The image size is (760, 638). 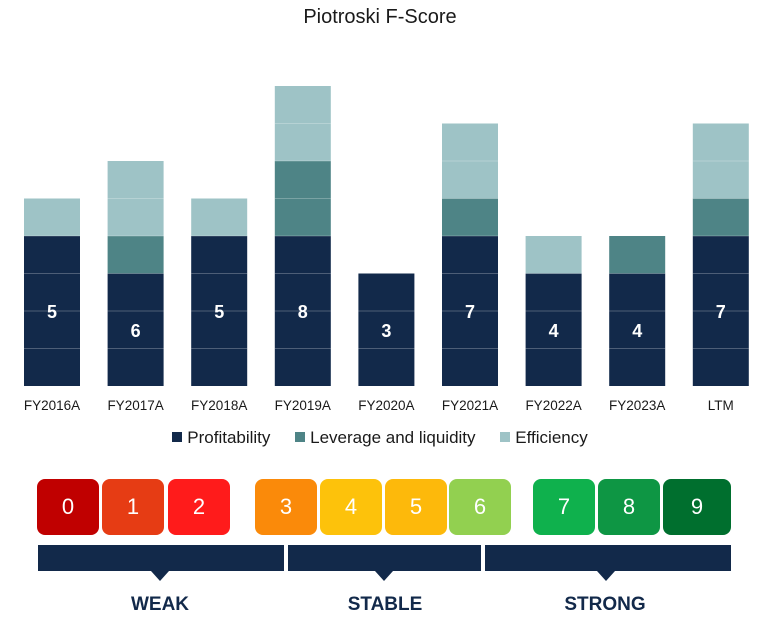 What do you see at coordinates (386, 405) in the screenshot?
I see `x-tick-fy2020a: FY2020A` at bounding box center [386, 405].